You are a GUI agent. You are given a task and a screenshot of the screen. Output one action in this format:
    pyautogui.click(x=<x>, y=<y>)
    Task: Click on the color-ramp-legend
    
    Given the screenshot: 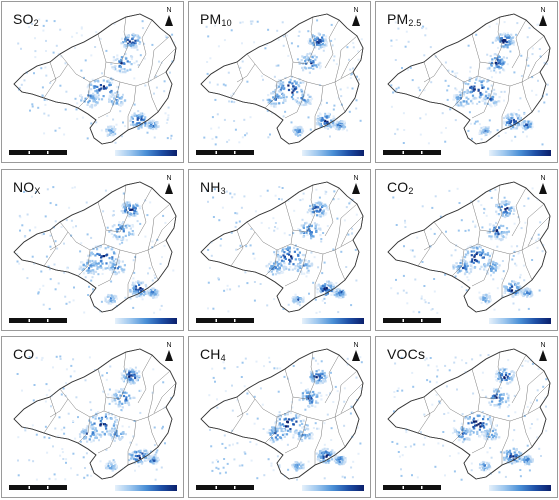 What is the action you would take?
    pyautogui.click(x=146, y=321)
    